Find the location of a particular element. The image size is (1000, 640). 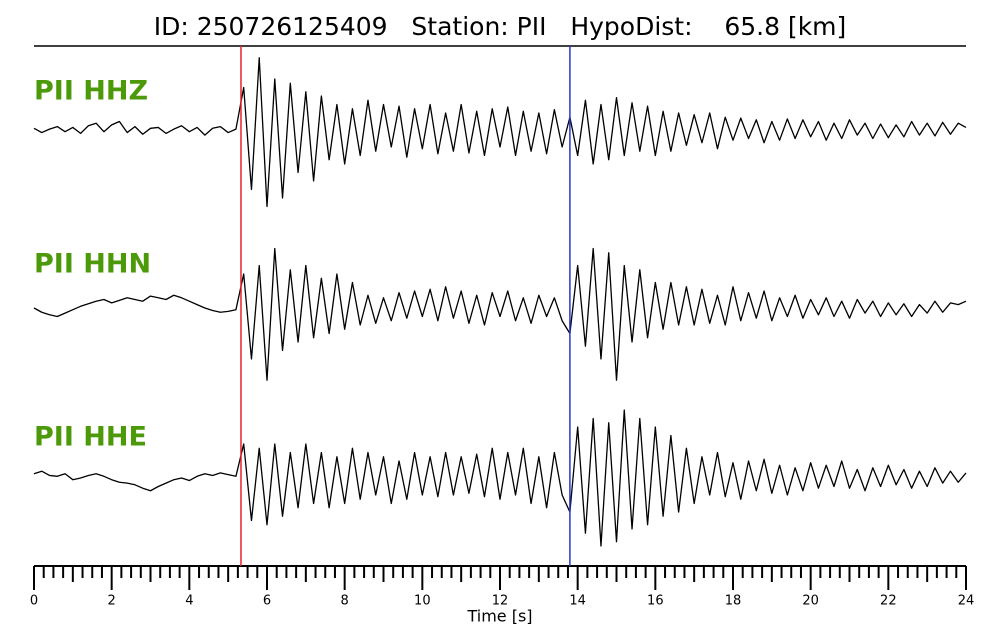

x-axis-label: Time [s] is located at coordinates (499, 616).